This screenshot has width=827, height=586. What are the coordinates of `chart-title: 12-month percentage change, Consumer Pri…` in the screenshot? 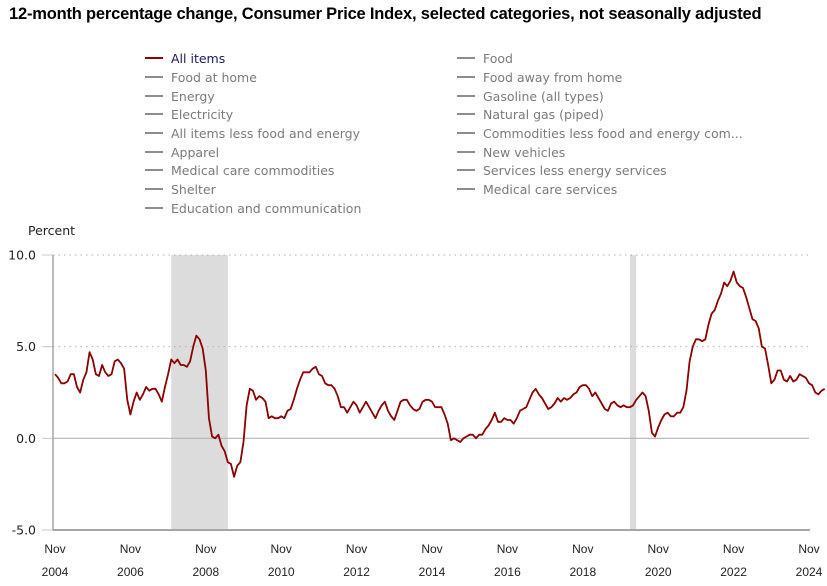 It's located at (385, 14).